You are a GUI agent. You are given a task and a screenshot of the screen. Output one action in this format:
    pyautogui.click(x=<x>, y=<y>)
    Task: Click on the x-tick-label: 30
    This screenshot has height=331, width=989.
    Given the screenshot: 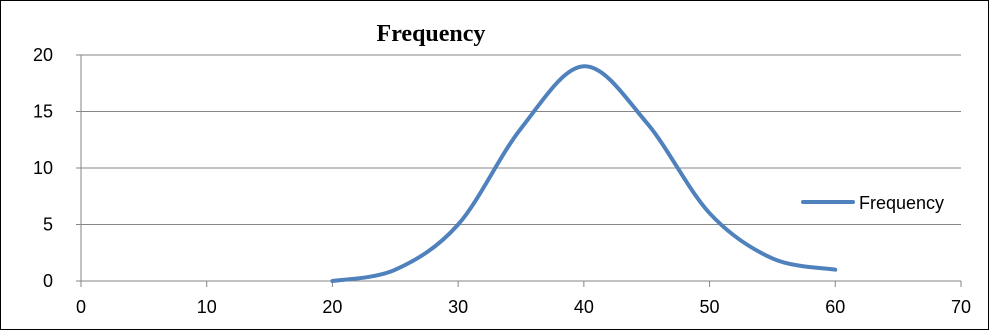 What is the action you would take?
    pyautogui.click(x=458, y=307)
    